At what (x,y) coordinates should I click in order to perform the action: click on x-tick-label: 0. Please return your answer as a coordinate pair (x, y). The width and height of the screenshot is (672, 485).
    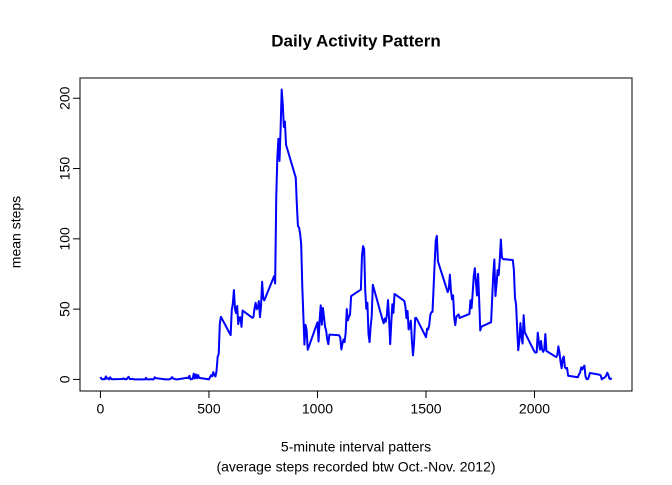
    Looking at the image, I should click on (101, 409).